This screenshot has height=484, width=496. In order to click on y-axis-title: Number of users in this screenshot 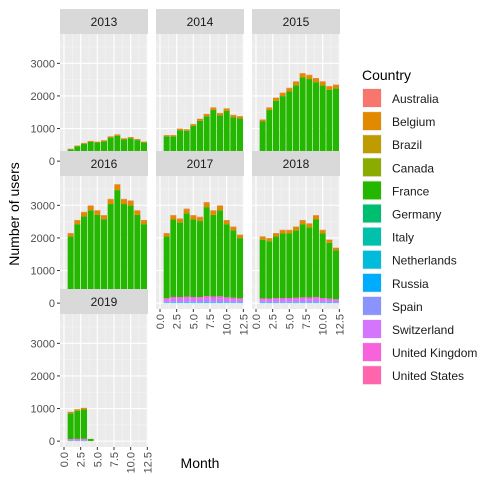, I will do `click(14, 213)`.